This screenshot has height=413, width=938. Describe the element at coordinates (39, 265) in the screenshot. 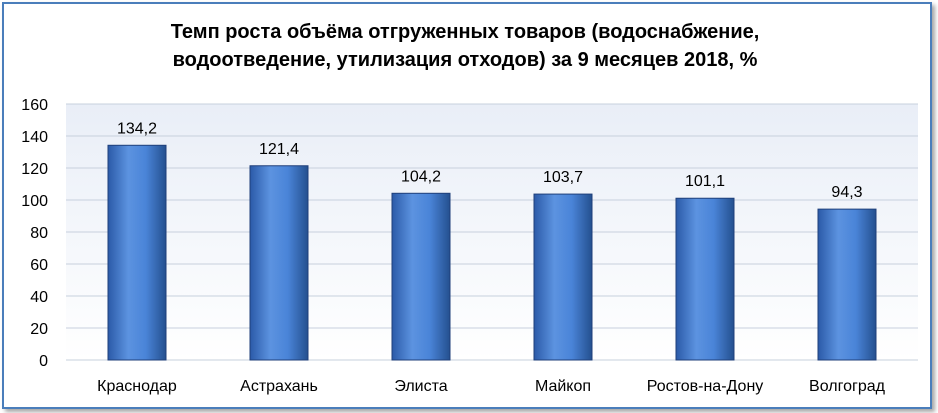

I see `y-tick-label: 60` at that location.